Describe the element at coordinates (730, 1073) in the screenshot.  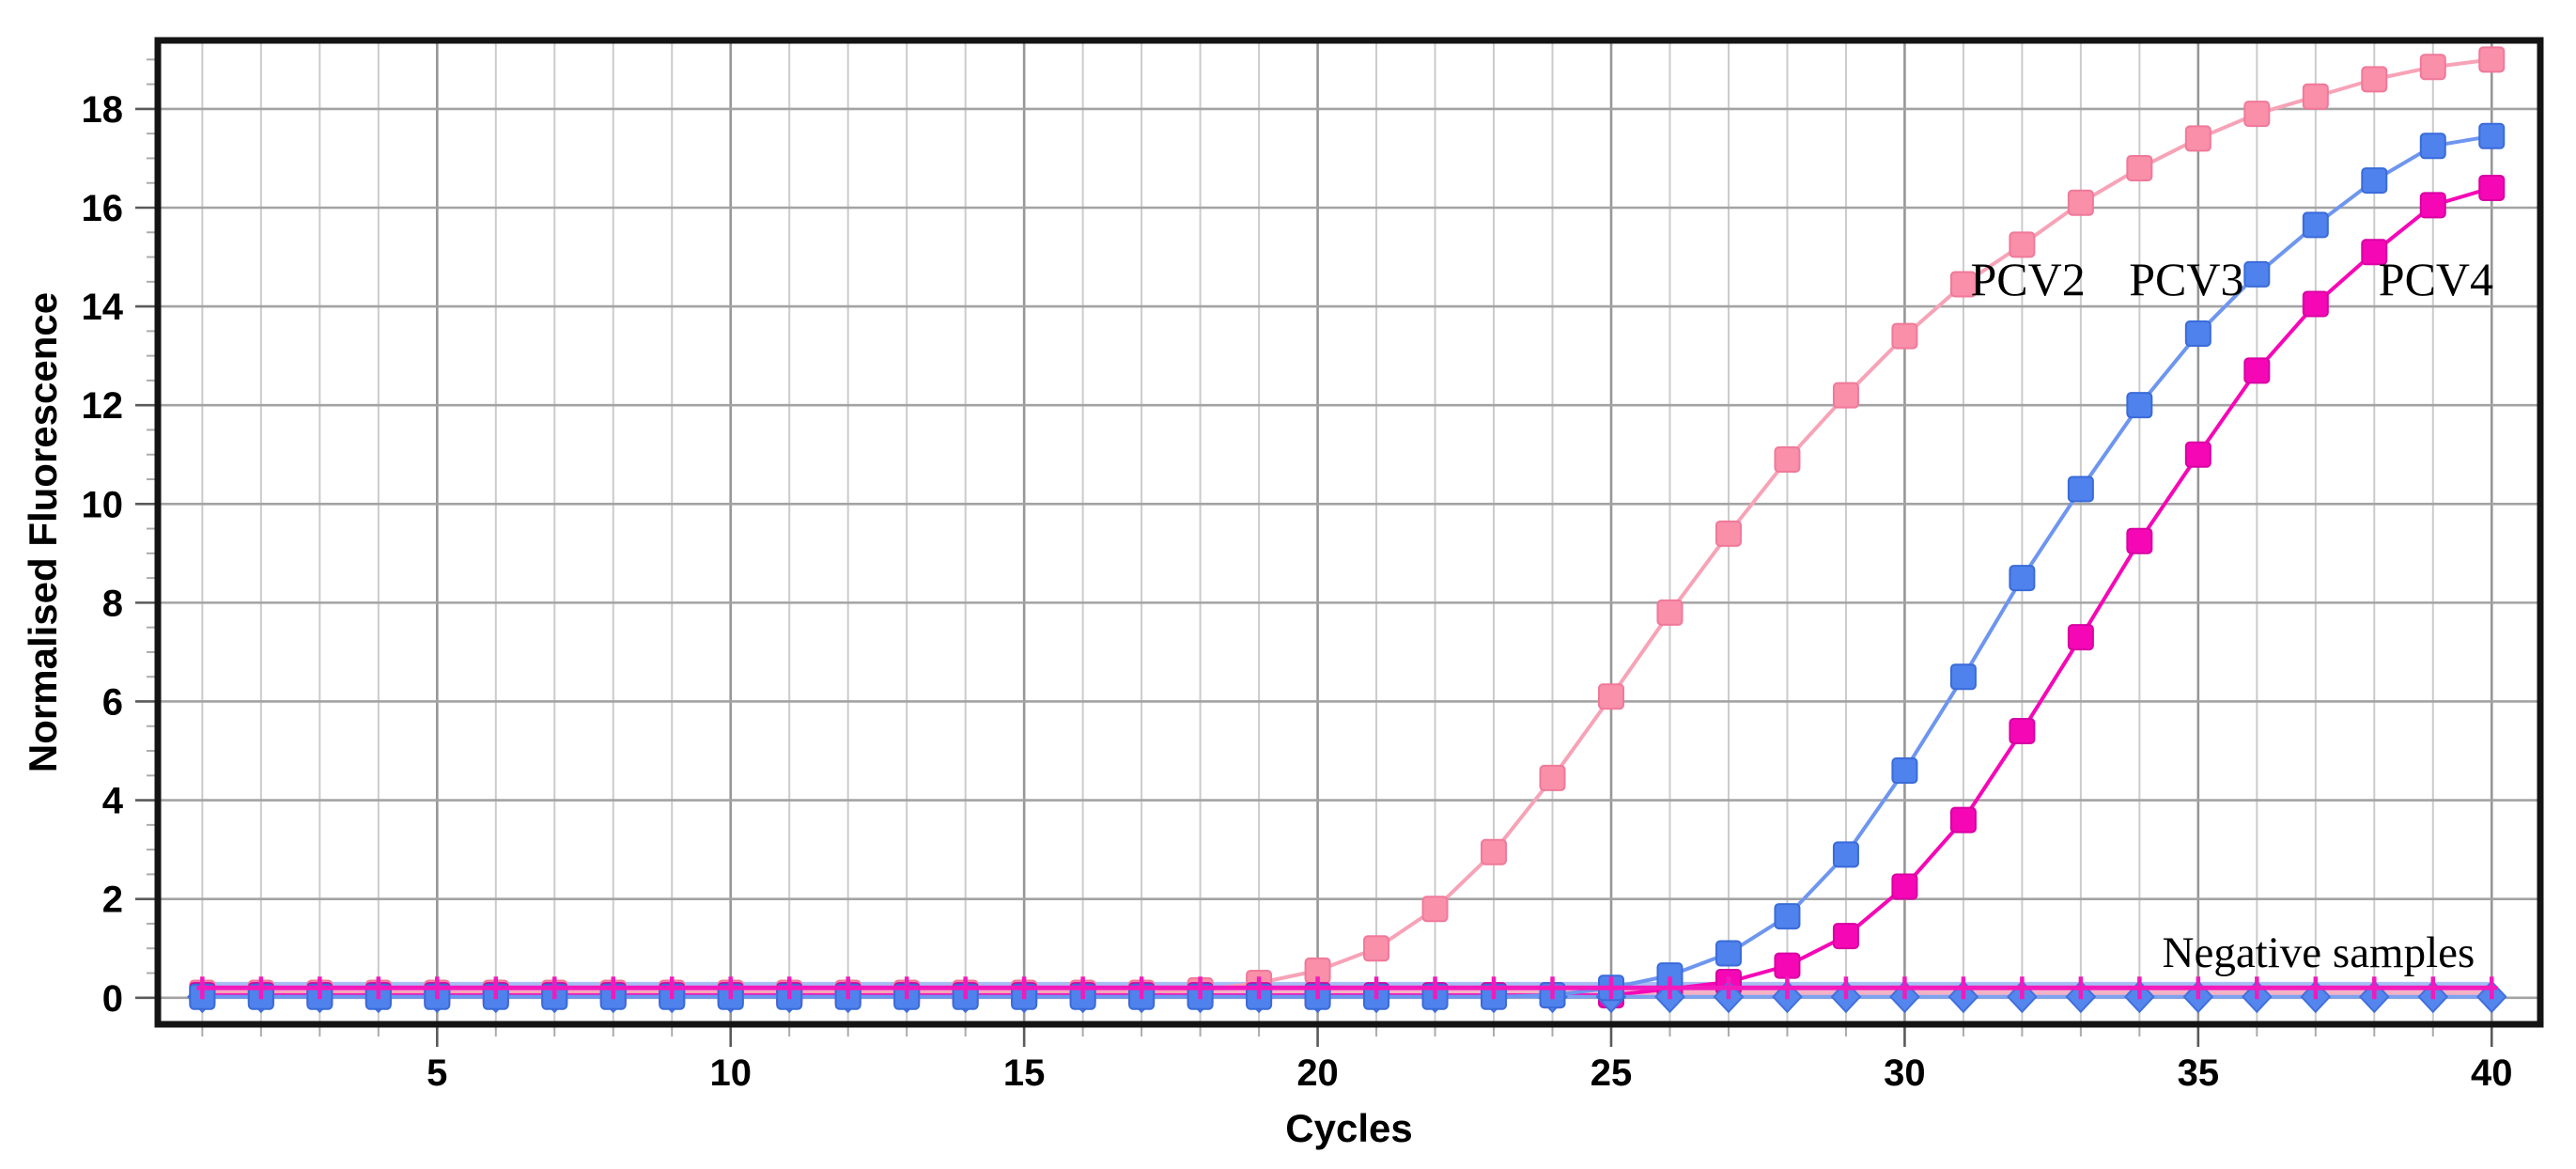
I see `x-tick-label: 10` at that location.